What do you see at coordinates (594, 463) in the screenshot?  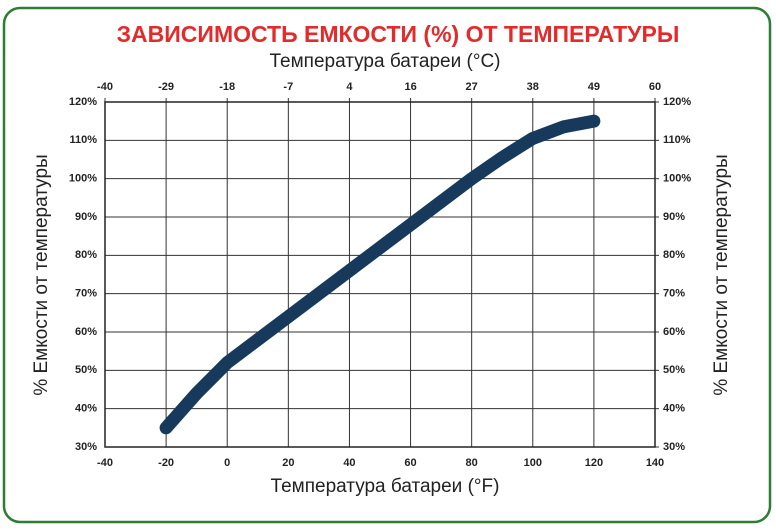 I see `x-tick-label: 120` at bounding box center [594, 463].